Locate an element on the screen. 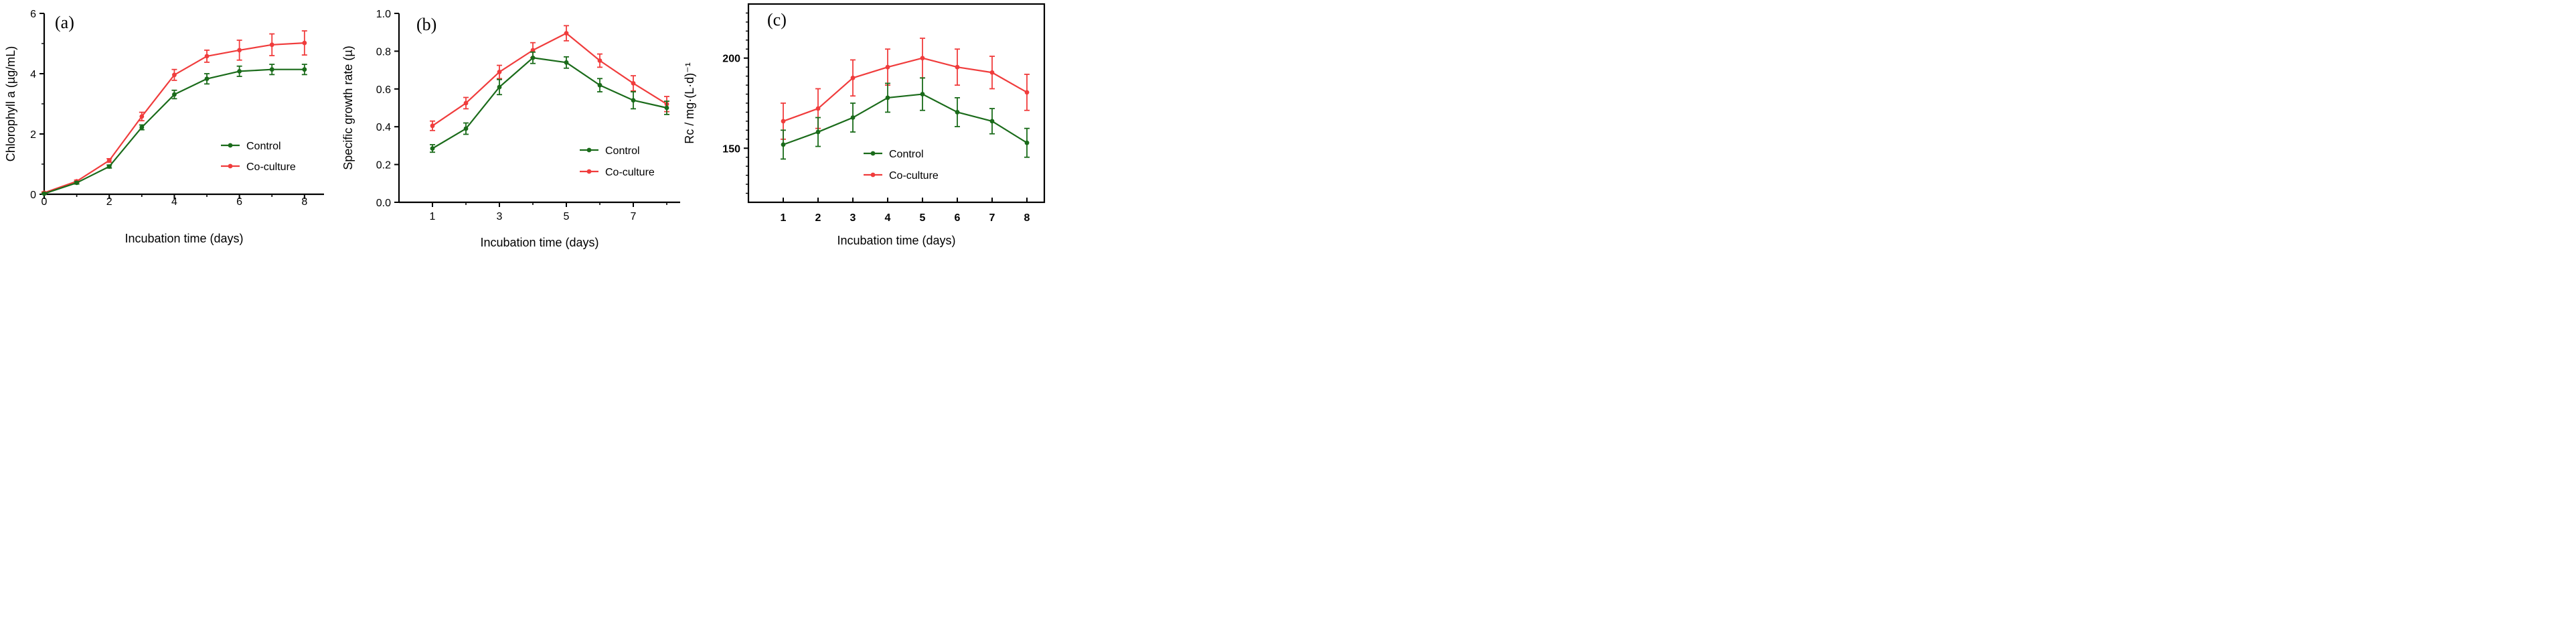  panel-label: (a) is located at coordinates (65, 22).